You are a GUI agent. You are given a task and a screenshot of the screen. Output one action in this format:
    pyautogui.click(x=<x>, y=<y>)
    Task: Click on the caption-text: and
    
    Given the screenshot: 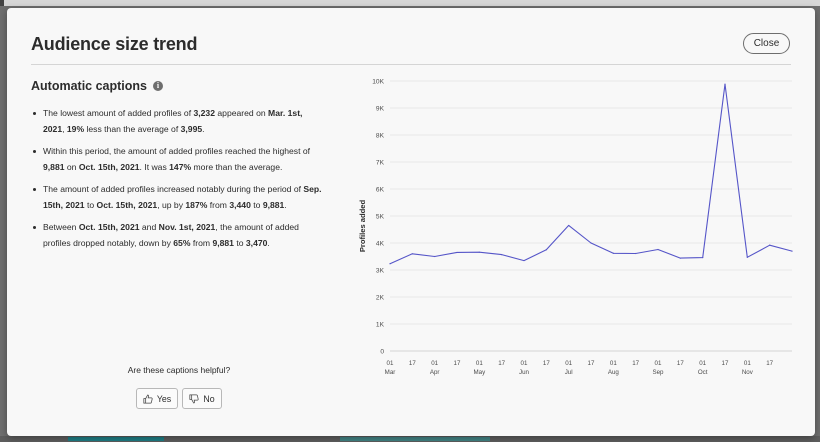 What is the action you would take?
    pyautogui.click(x=149, y=227)
    